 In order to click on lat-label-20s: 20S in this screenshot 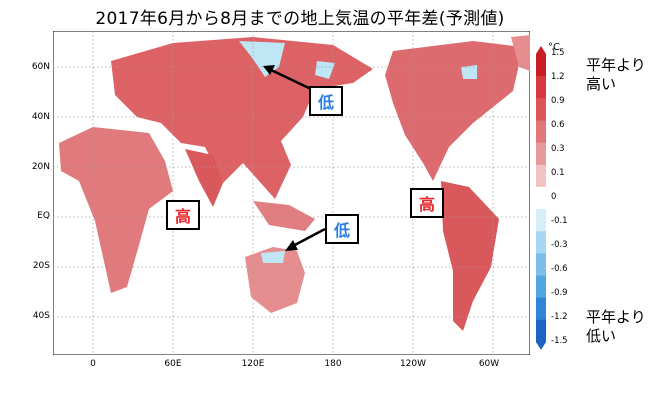, I will do `click(41, 266)`.